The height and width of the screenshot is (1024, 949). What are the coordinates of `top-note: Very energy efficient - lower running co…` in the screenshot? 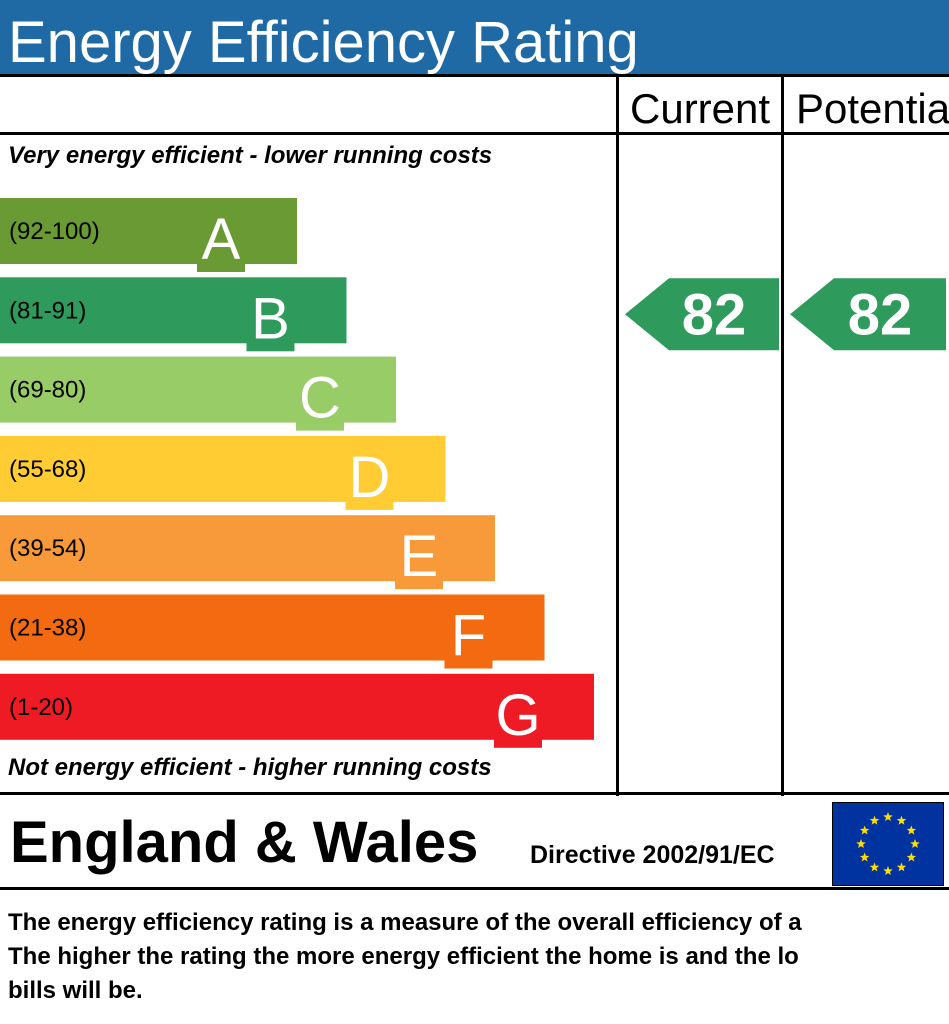 It's located at (250, 155).